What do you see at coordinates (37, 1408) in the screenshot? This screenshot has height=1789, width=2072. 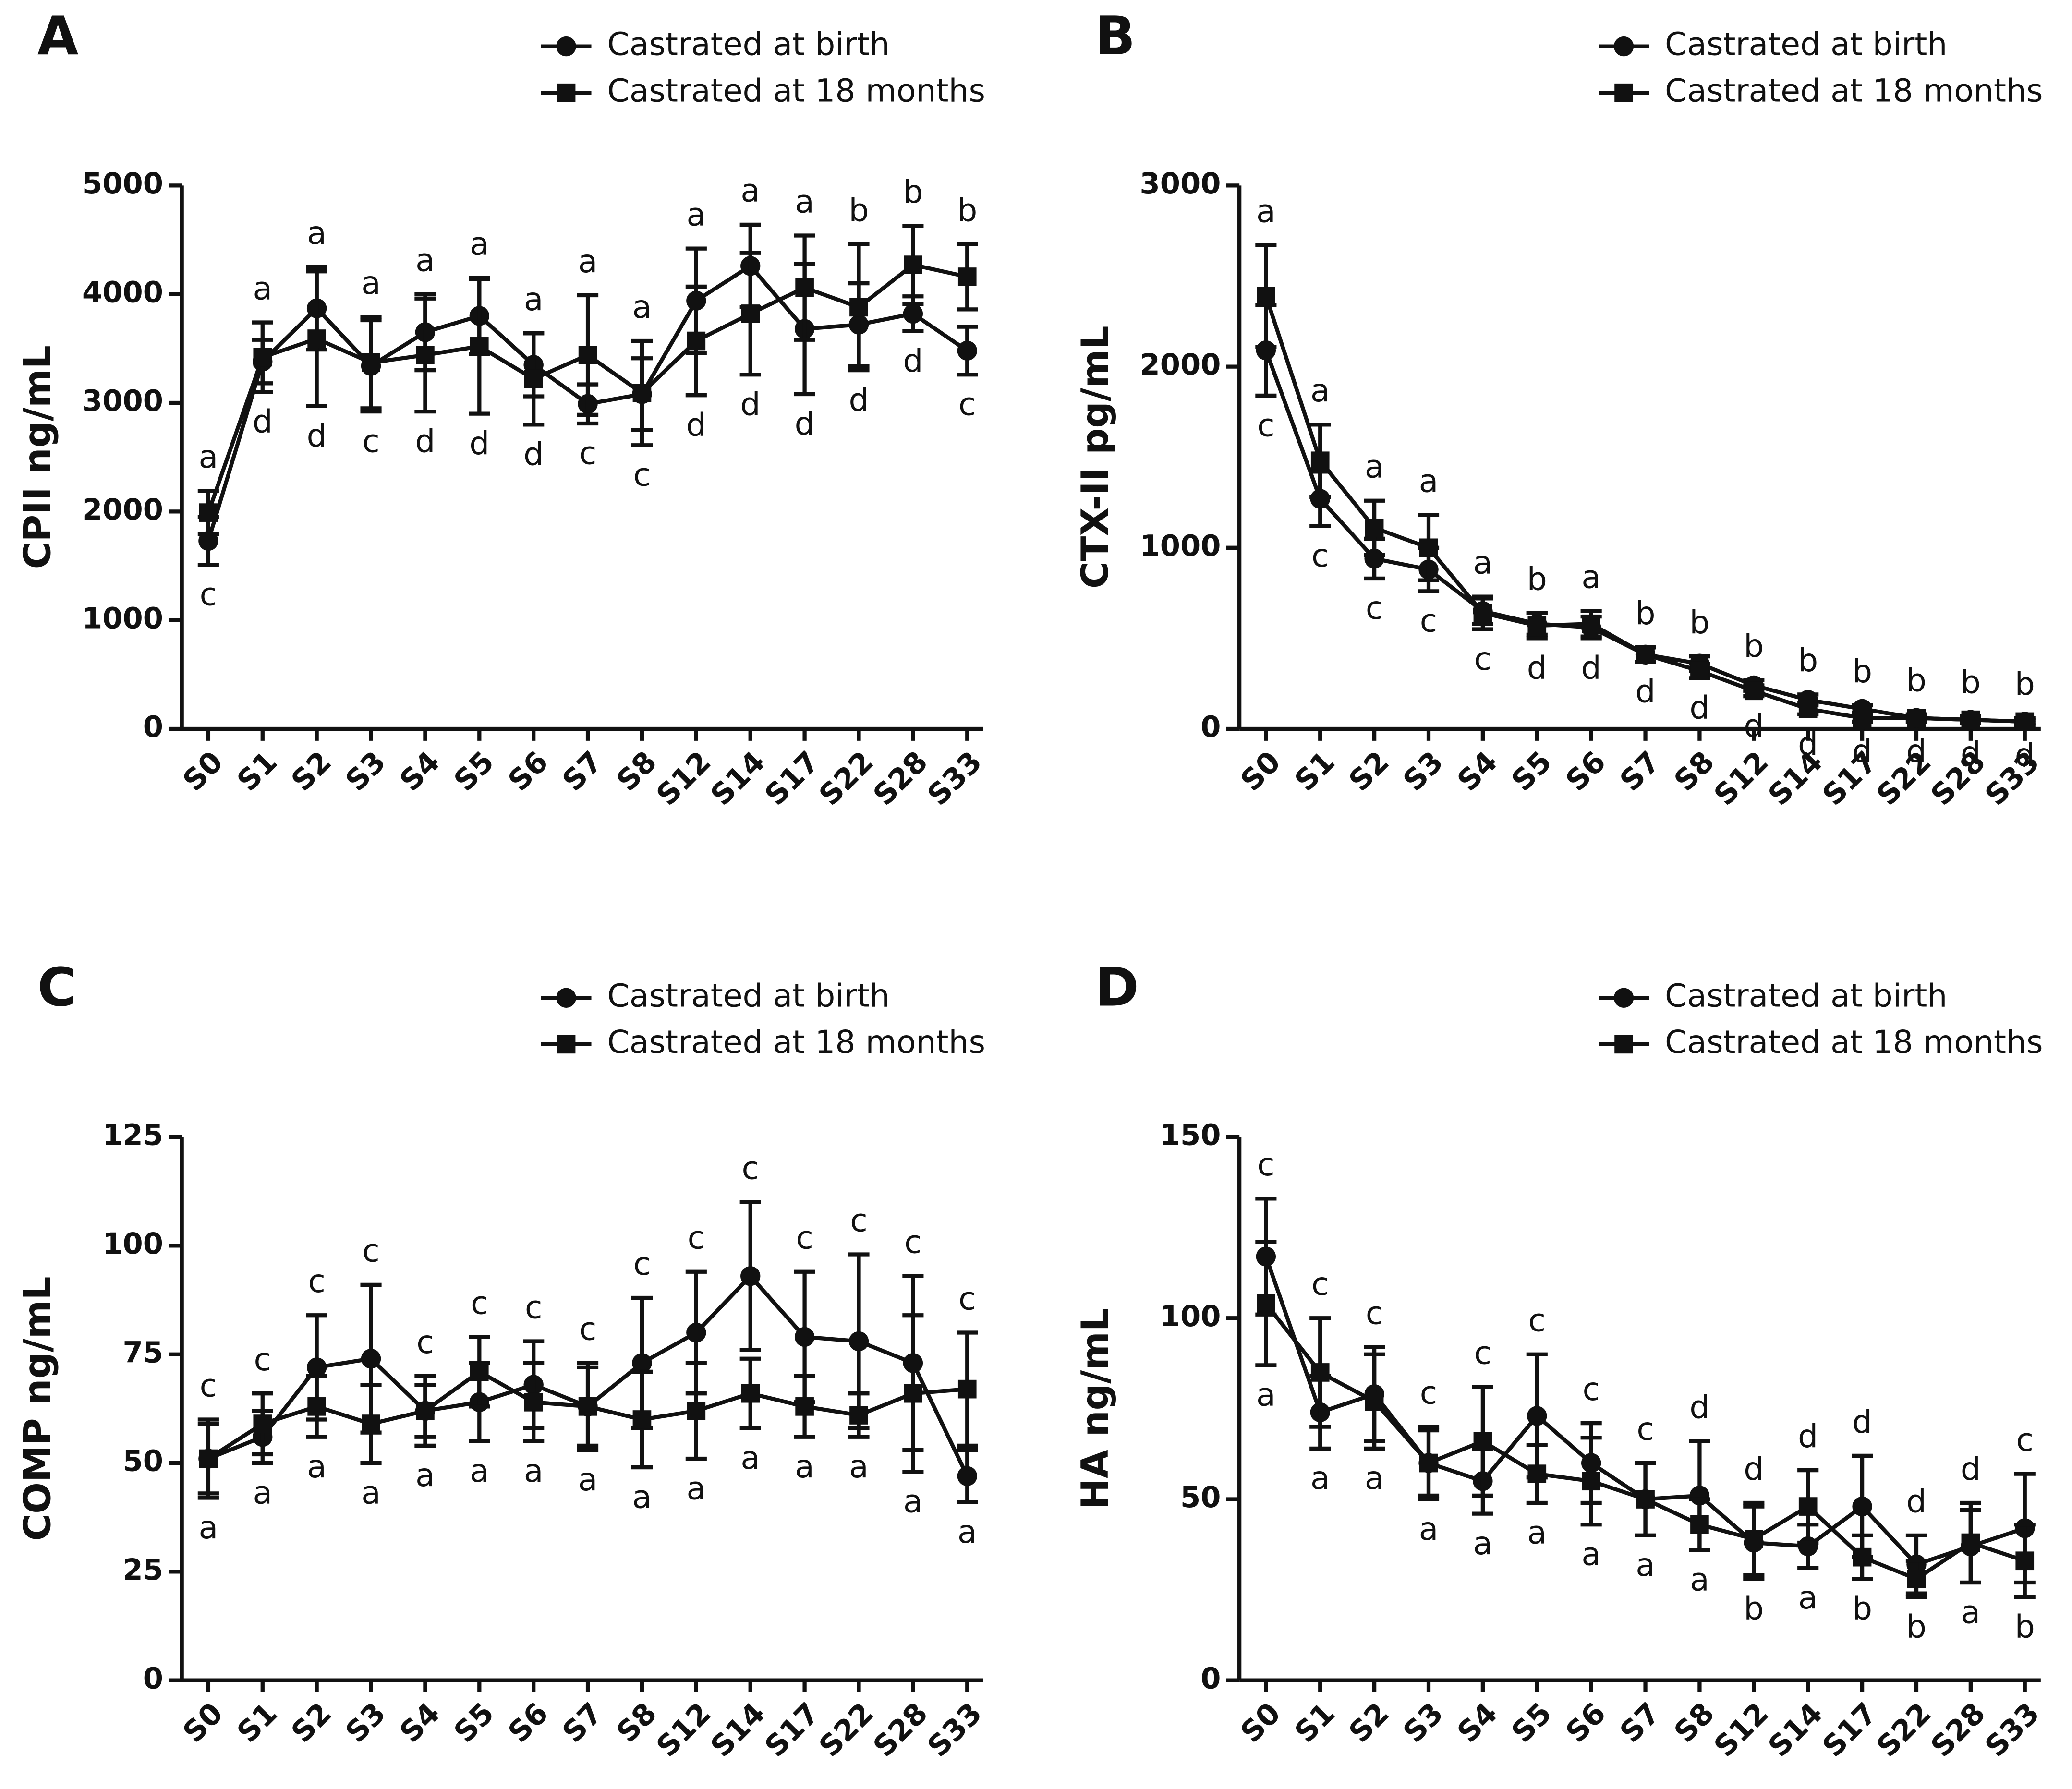 I see `y-axis-label: COMP ng/mL` at bounding box center [37, 1408].